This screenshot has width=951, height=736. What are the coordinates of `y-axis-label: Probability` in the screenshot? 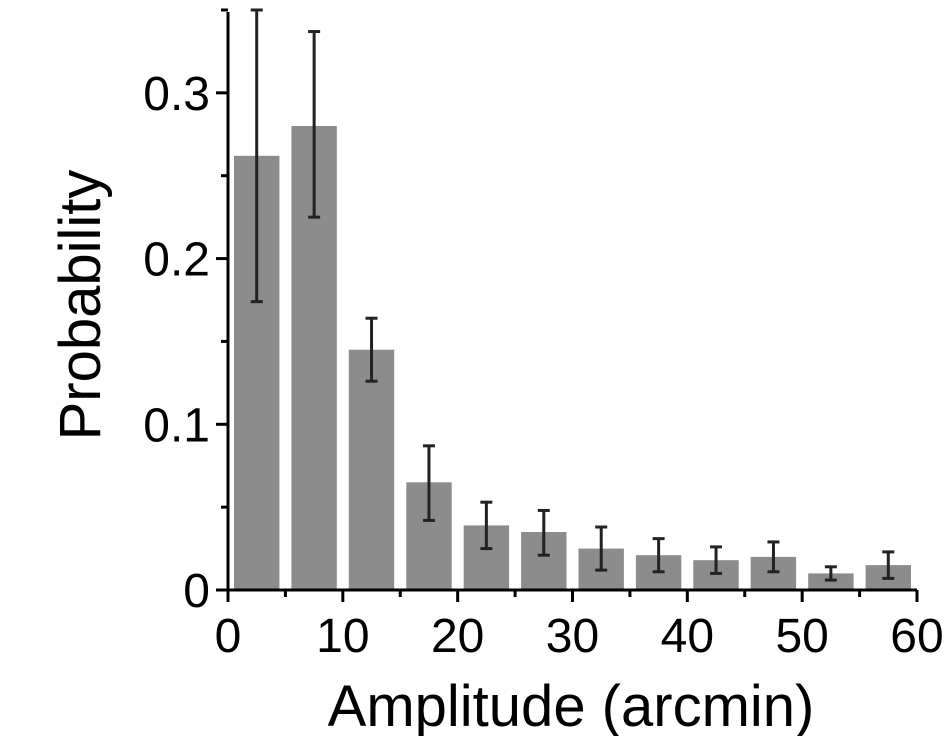 It's located at (80, 305).